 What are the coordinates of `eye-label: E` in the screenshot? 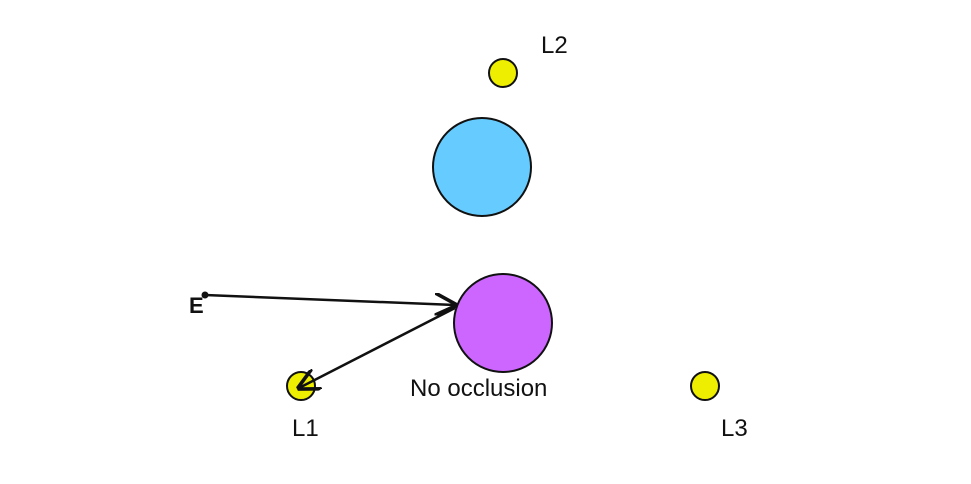 It's located at (196, 305).